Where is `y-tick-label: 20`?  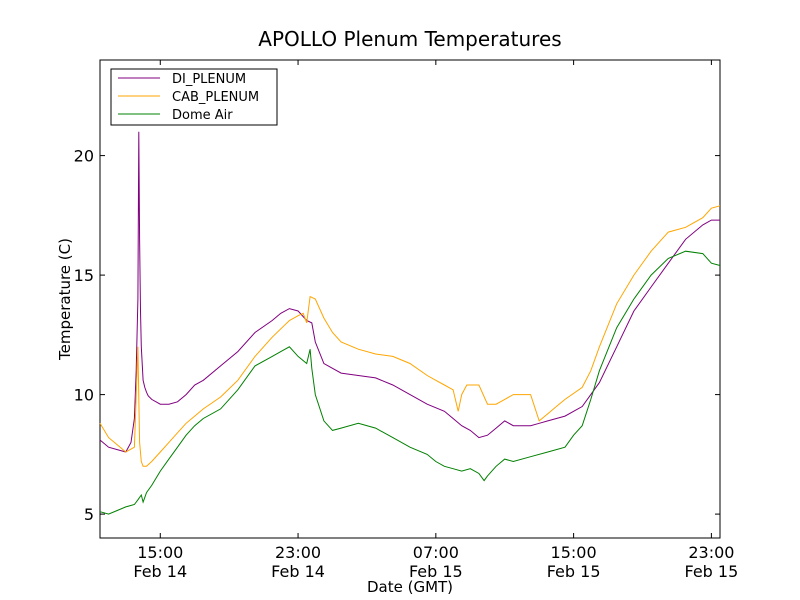 y-tick-label: 20 is located at coordinates (84, 156).